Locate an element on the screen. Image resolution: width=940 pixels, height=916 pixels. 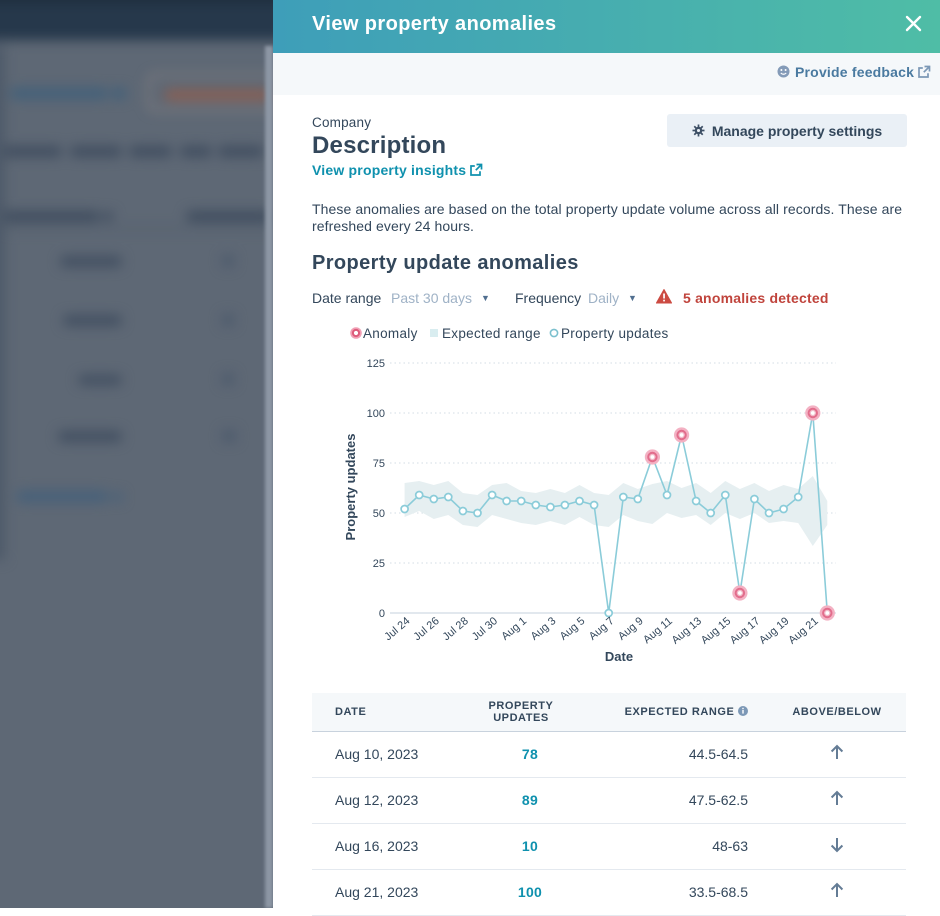
svg-text: Aug 13 is located at coordinates (687, 631).